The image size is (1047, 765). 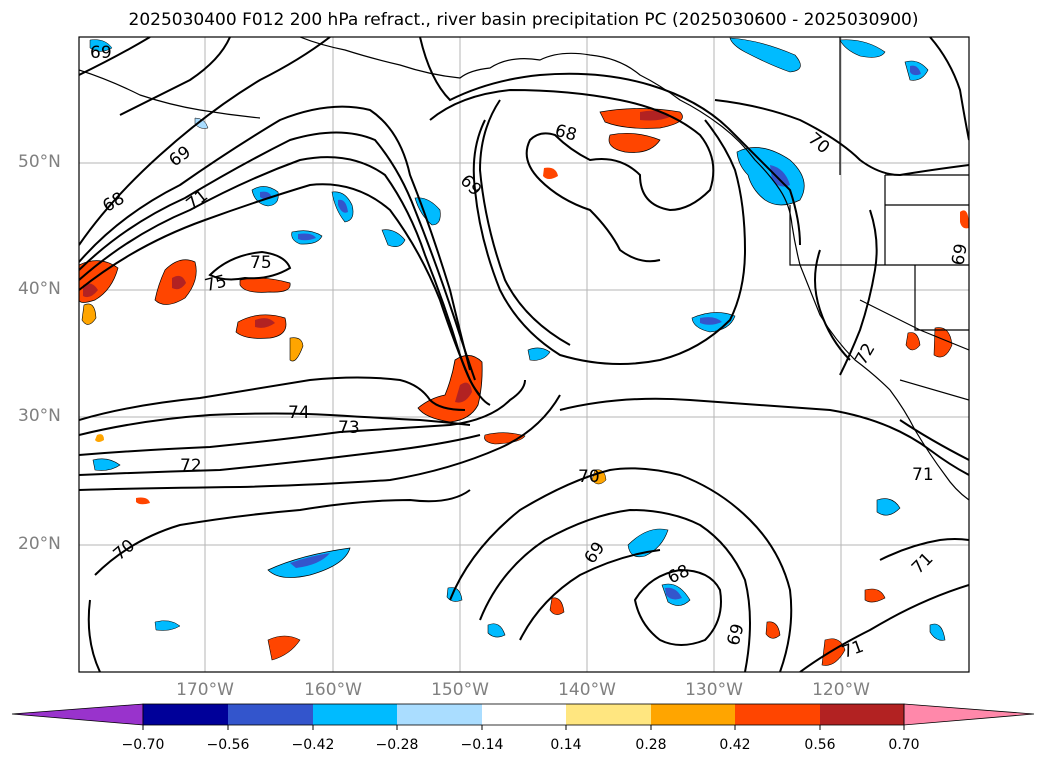 What do you see at coordinates (39, 162) in the screenshot?
I see `lat-label: 50°N` at bounding box center [39, 162].